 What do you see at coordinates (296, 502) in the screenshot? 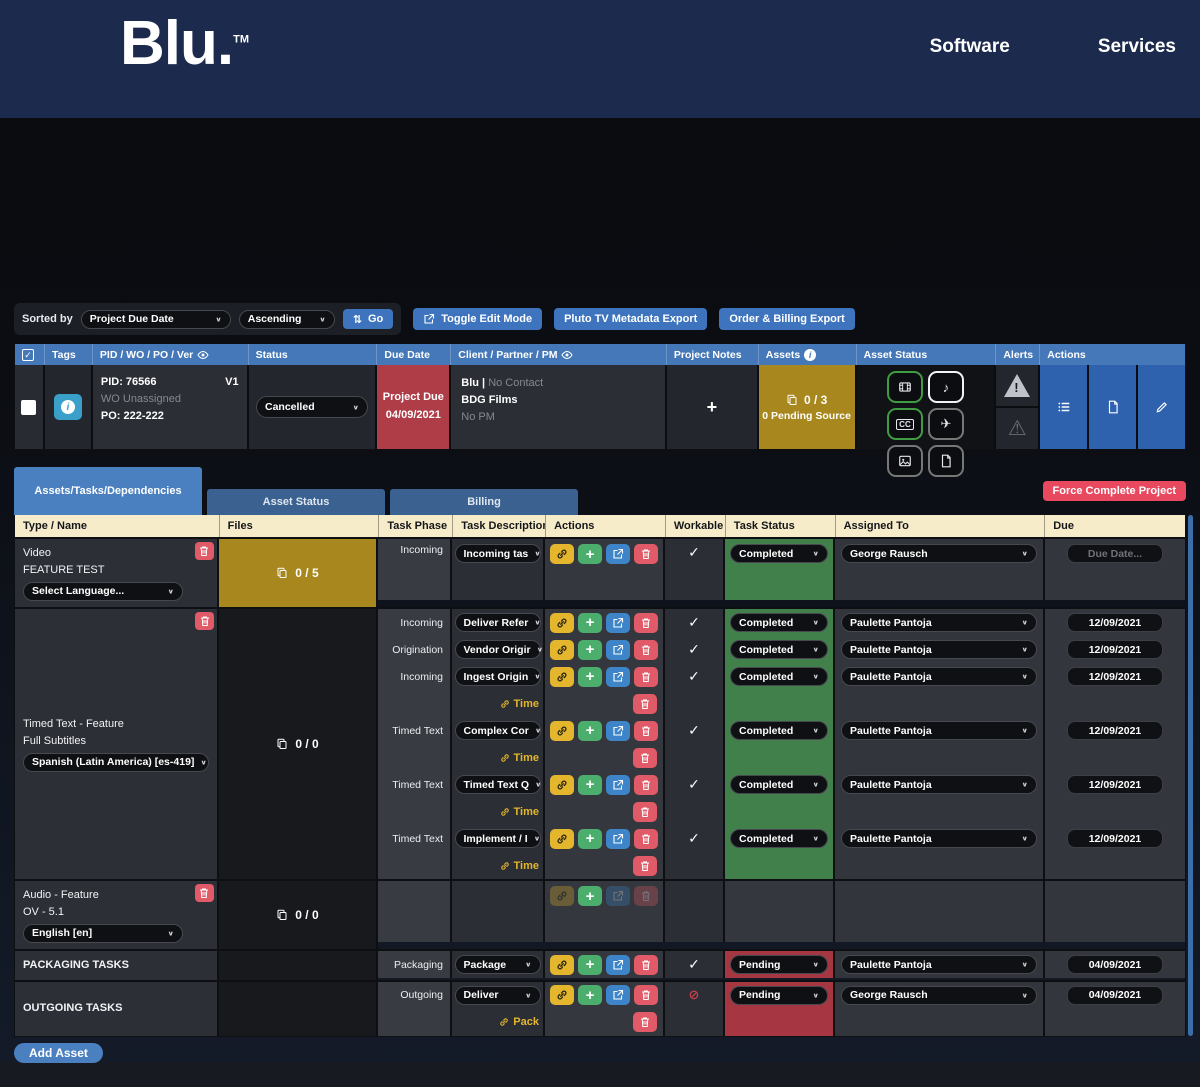
I see `tab-asset-status: Asset Status` at bounding box center [296, 502].